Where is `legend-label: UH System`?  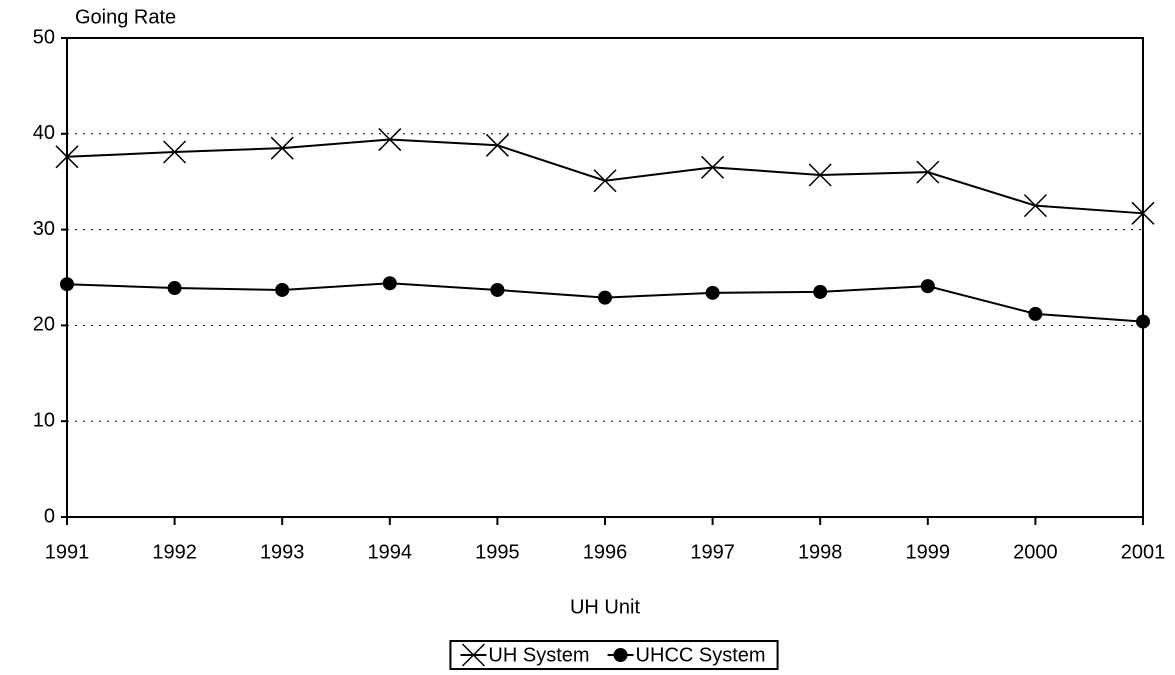
legend-label: UH System is located at coordinates (538, 655).